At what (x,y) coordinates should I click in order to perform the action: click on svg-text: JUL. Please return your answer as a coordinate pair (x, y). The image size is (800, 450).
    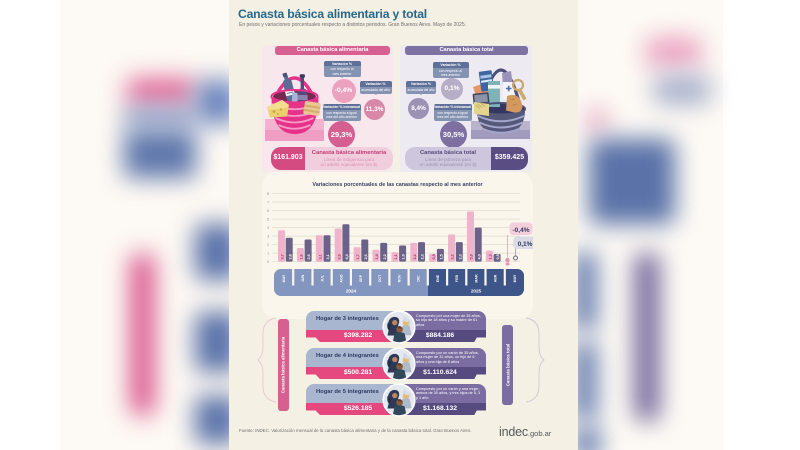
    Looking at the image, I should click on (323, 278).